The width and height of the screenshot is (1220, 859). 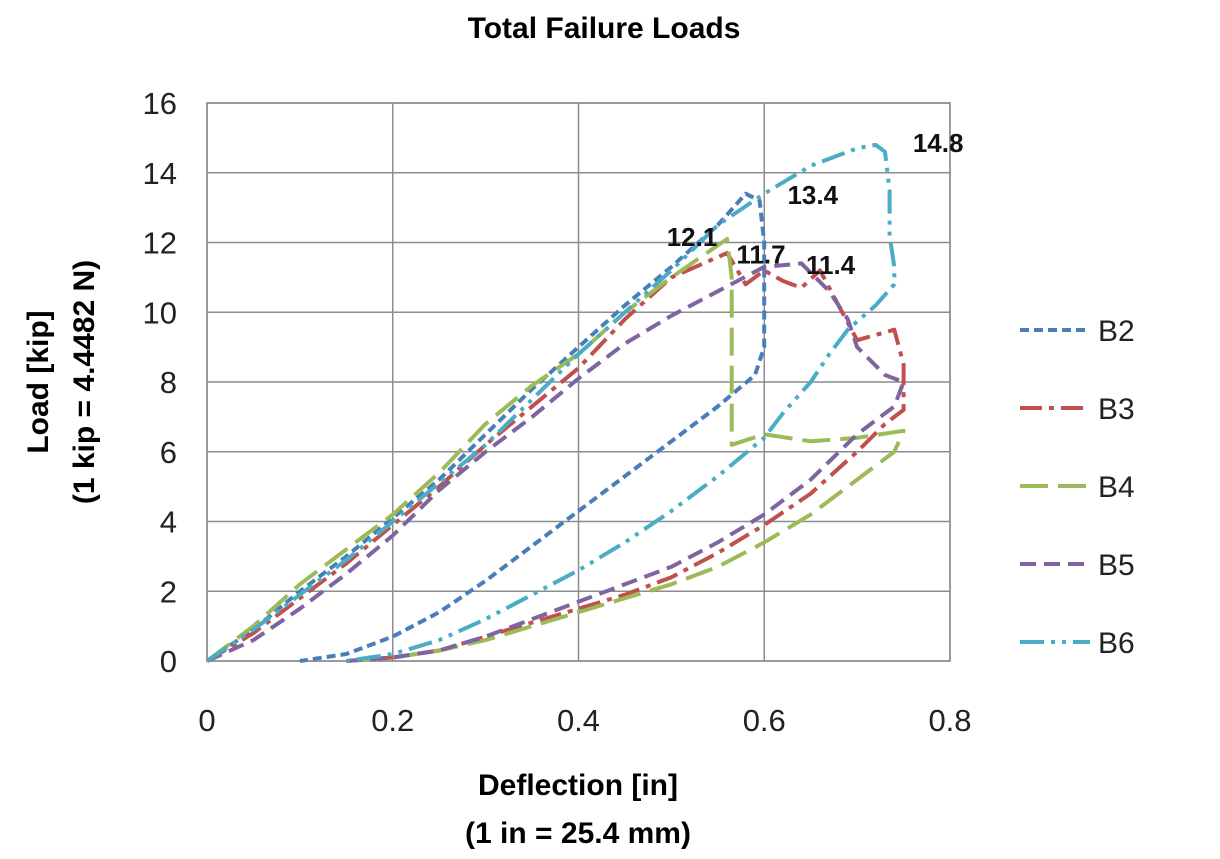 What do you see at coordinates (168, 382) in the screenshot?
I see `y-tick-label: 8` at bounding box center [168, 382].